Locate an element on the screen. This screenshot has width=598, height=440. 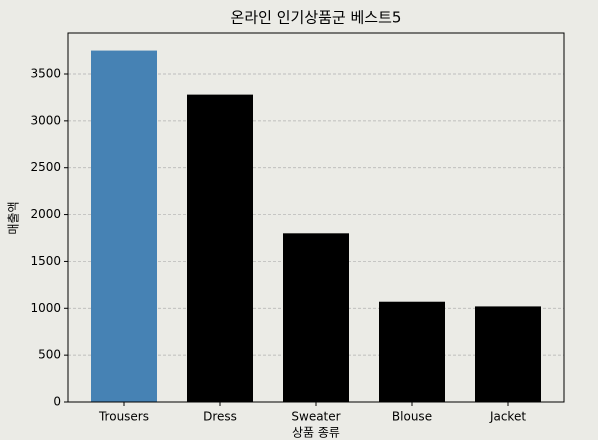
y-axis-label: 매출액 is located at coordinates (14, 217).